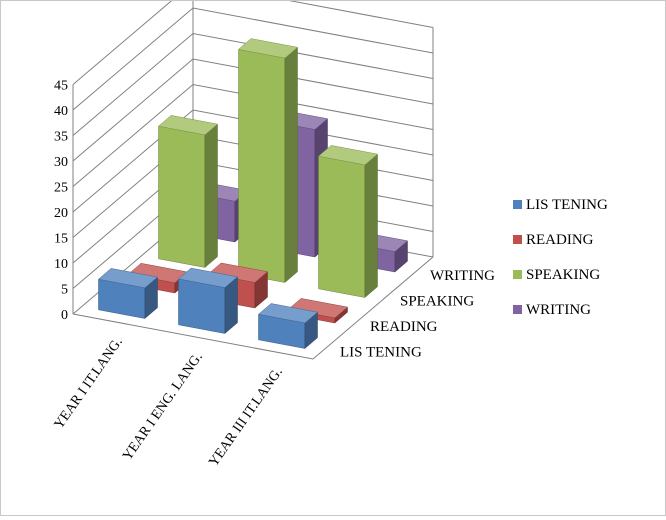 This screenshot has width=666, height=520. I want to click on depth-axis-label: WRITING, so click(462, 276).